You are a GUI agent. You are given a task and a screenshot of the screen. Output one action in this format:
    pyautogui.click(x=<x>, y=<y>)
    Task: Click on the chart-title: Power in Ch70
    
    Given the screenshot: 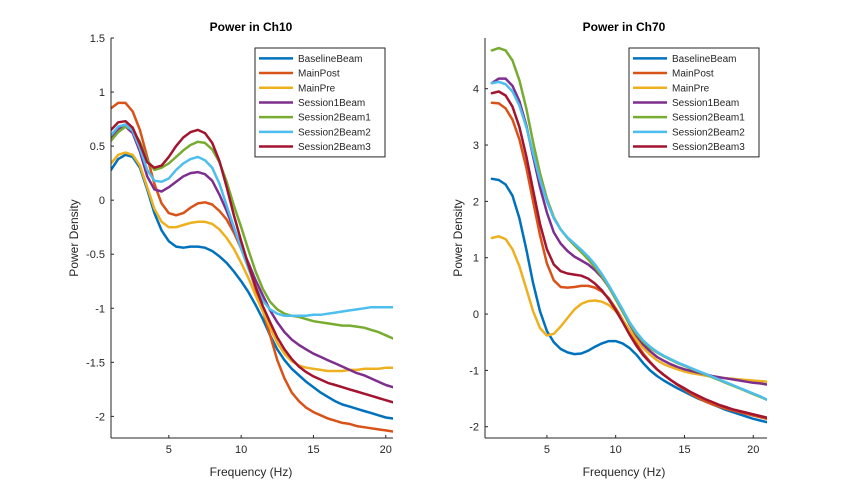 What is the action you would take?
    pyautogui.click(x=624, y=27)
    